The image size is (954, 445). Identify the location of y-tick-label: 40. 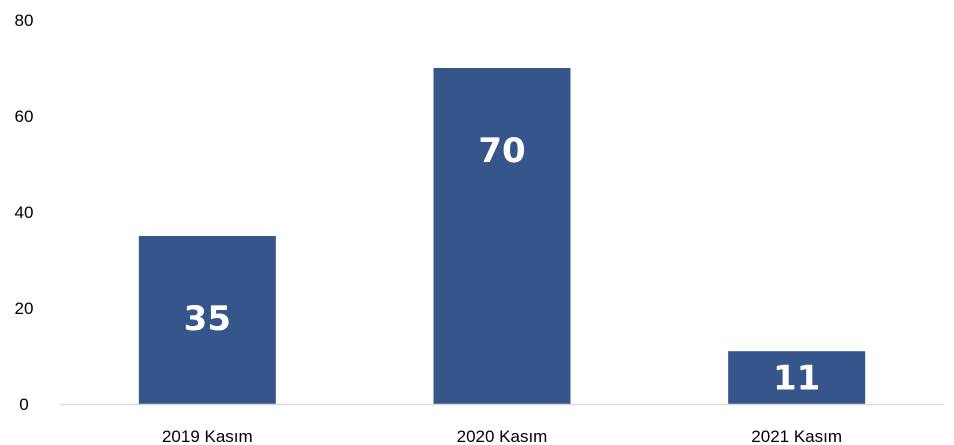
(24, 212).